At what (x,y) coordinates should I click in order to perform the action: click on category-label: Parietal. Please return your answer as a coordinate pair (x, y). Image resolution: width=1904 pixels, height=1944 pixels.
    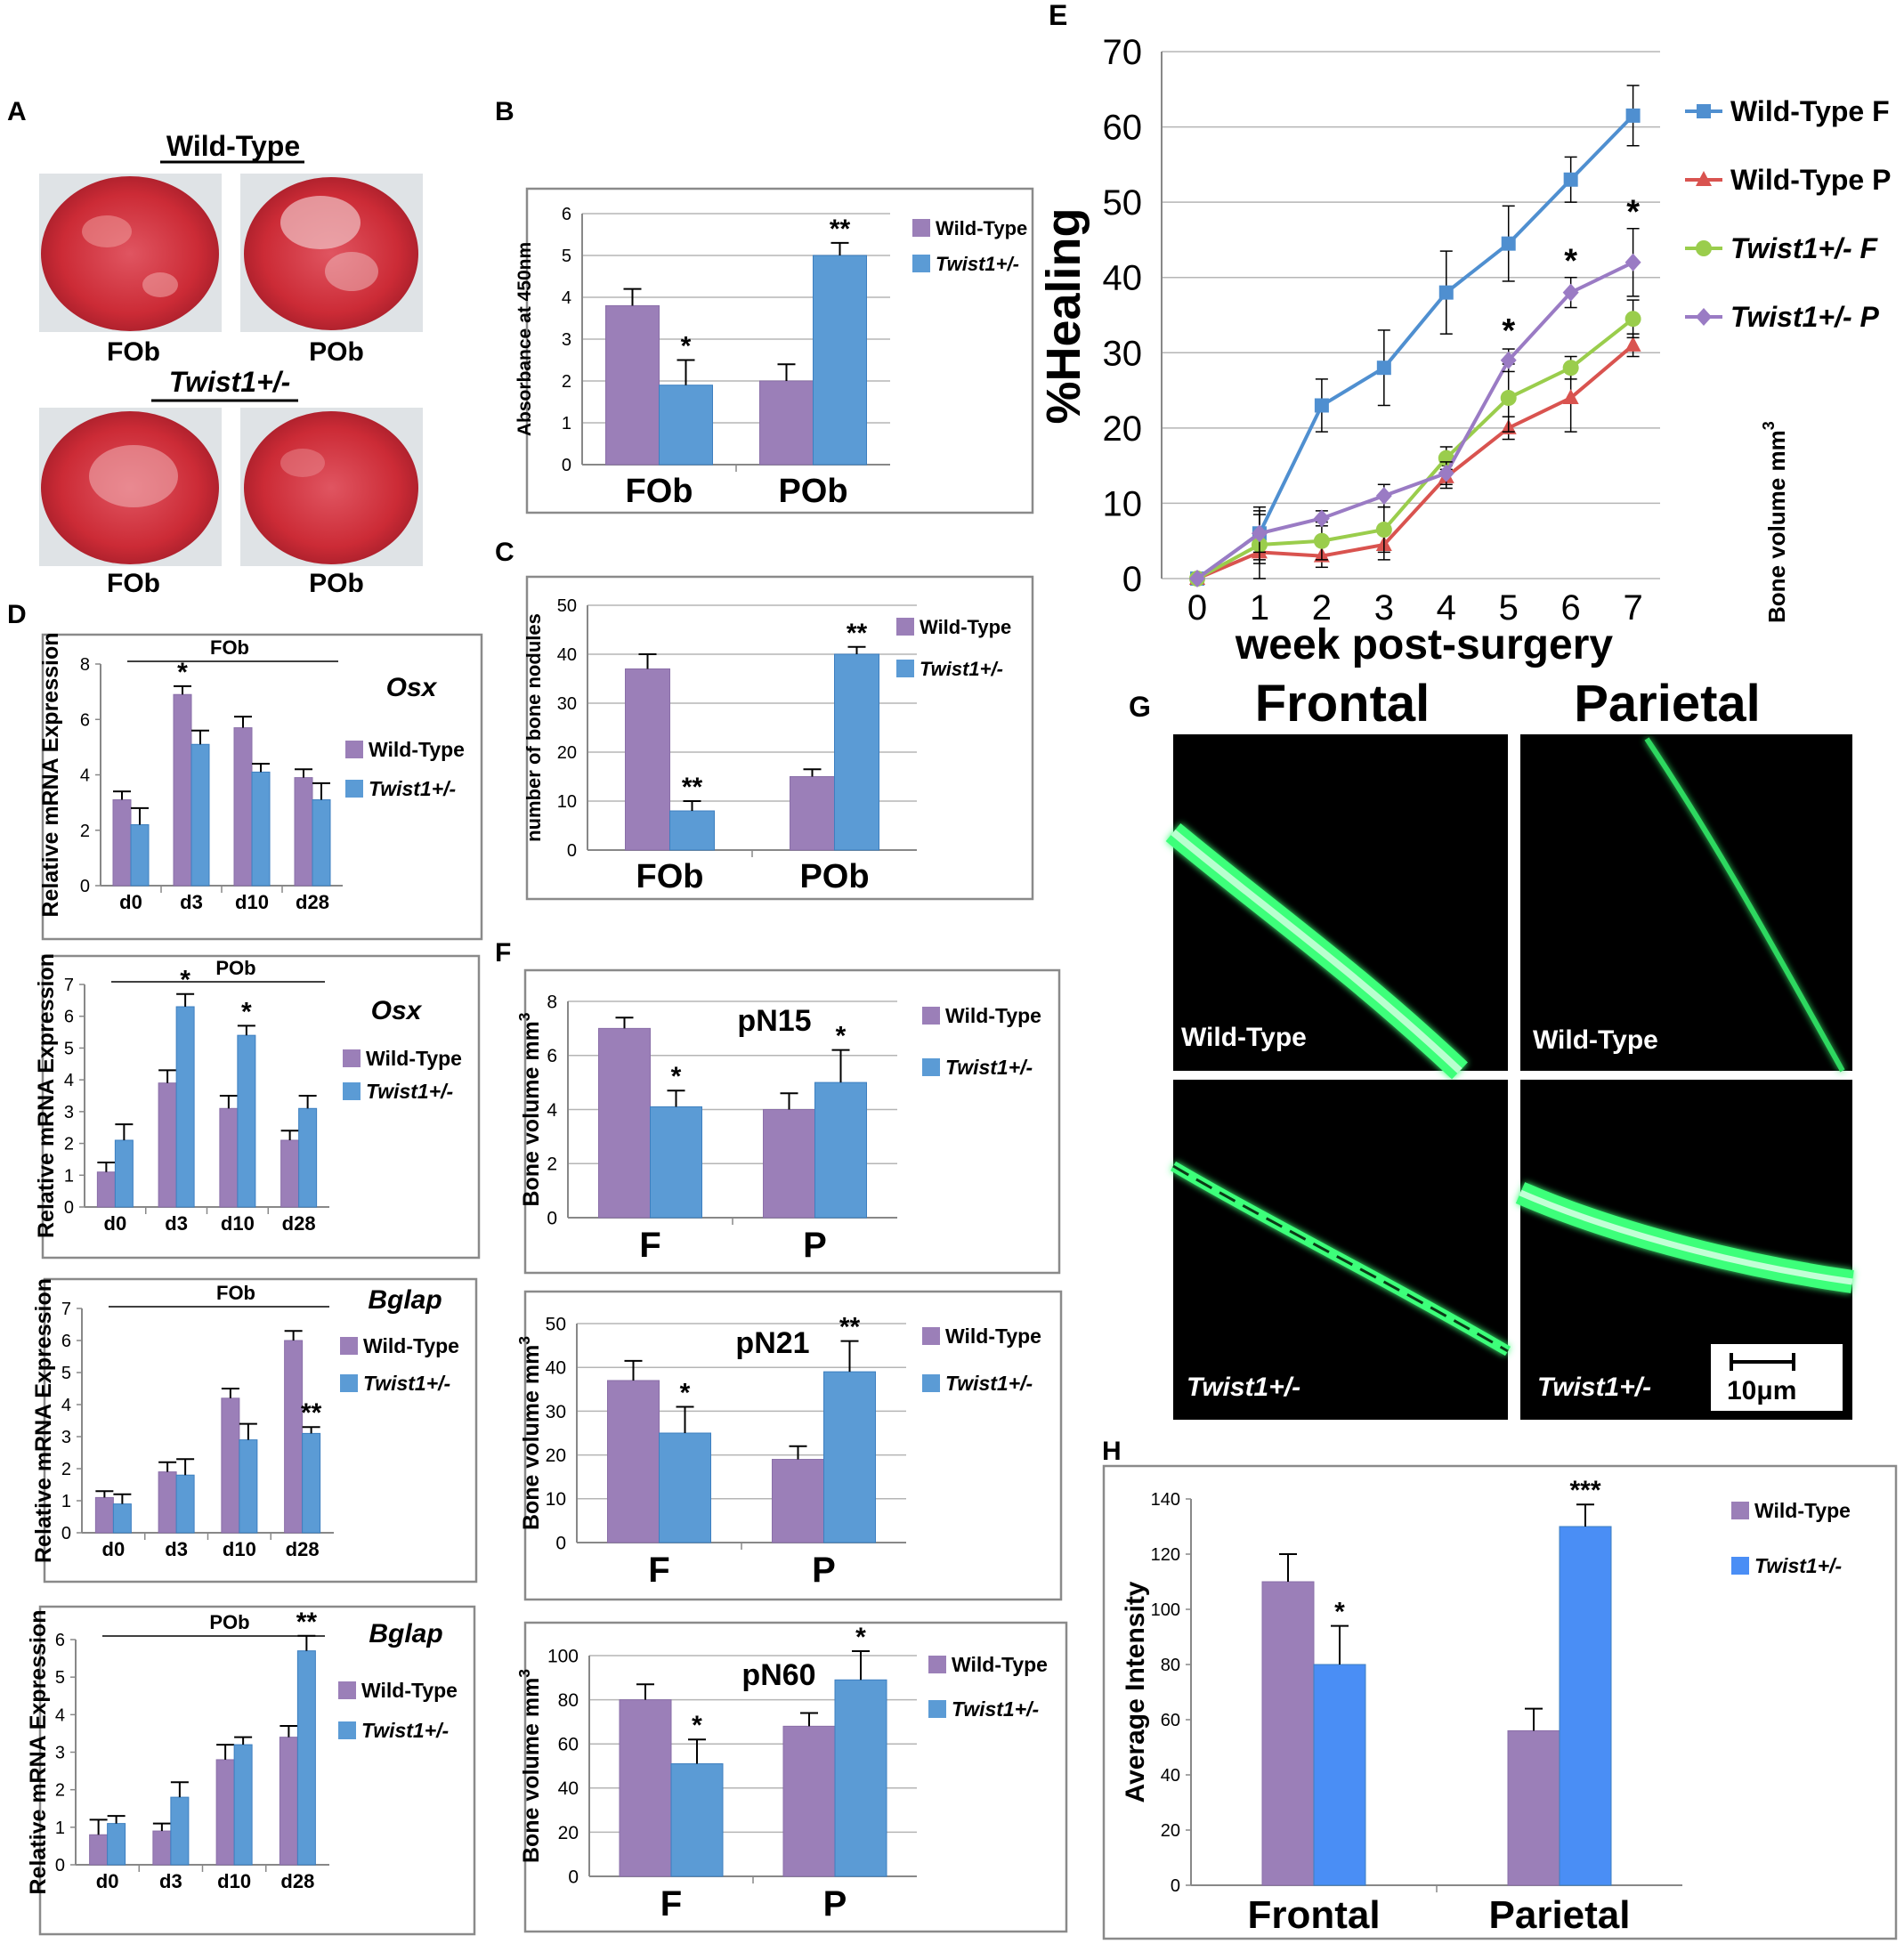
    Looking at the image, I should click on (1560, 1915).